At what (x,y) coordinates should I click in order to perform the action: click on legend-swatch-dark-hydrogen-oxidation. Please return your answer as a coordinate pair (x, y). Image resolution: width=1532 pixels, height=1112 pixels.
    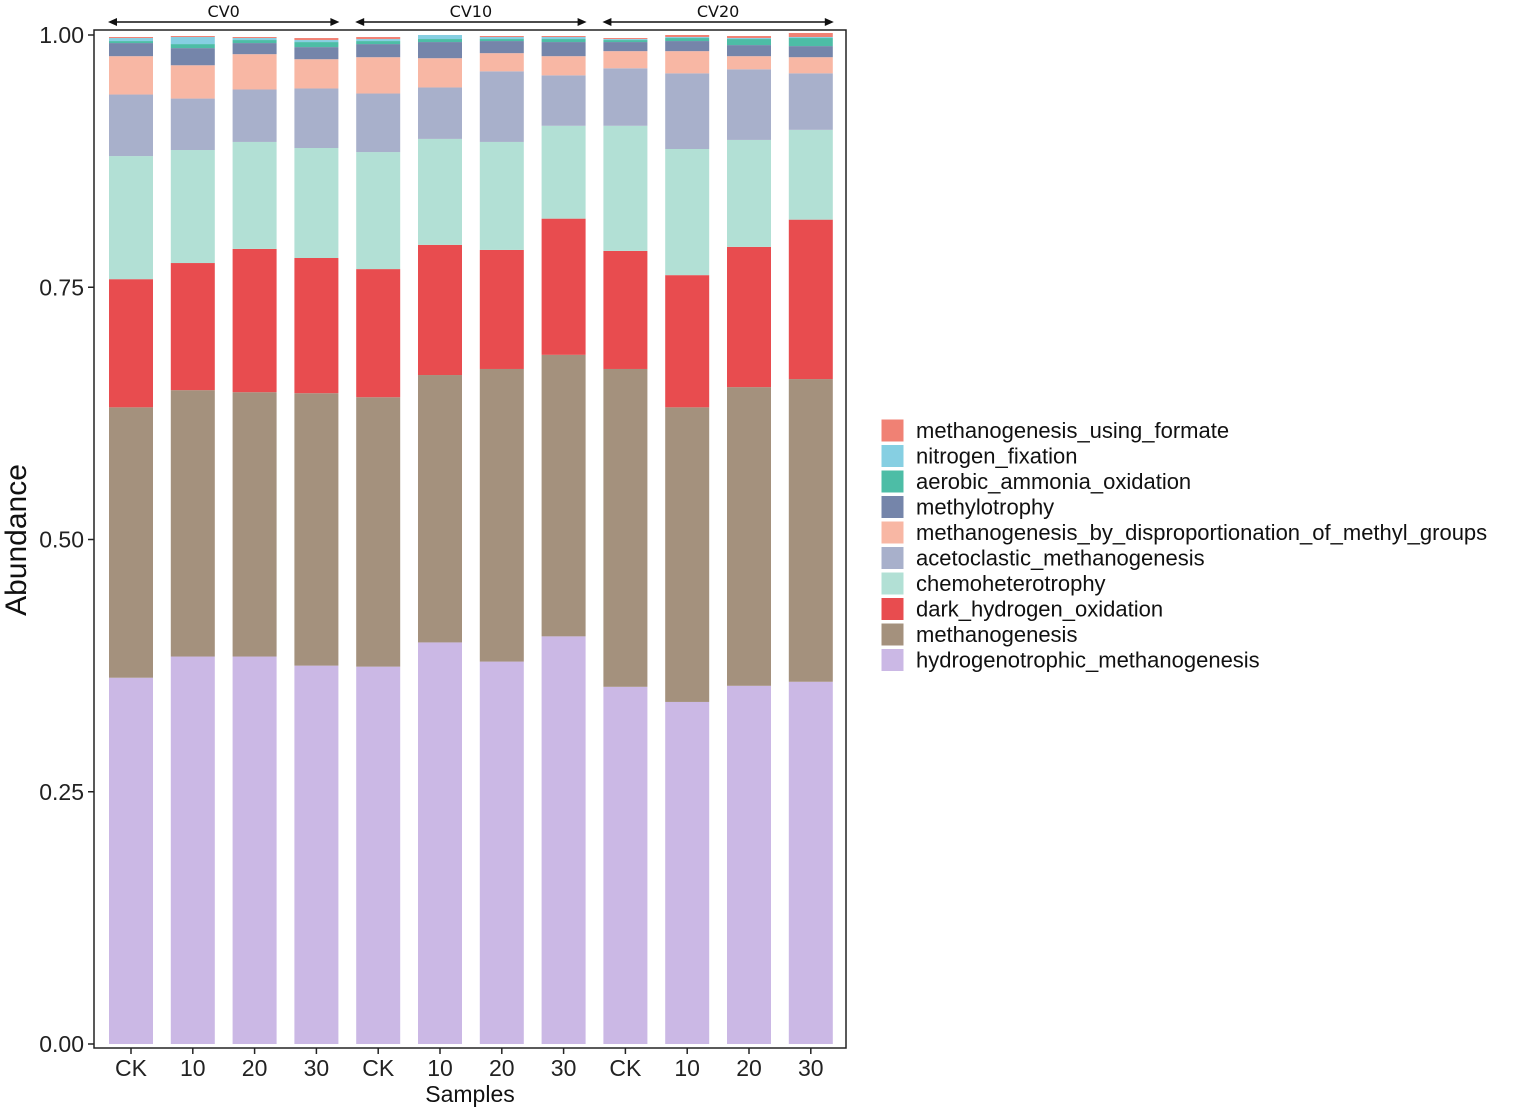
    Looking at the image, I should click on (892, 609).